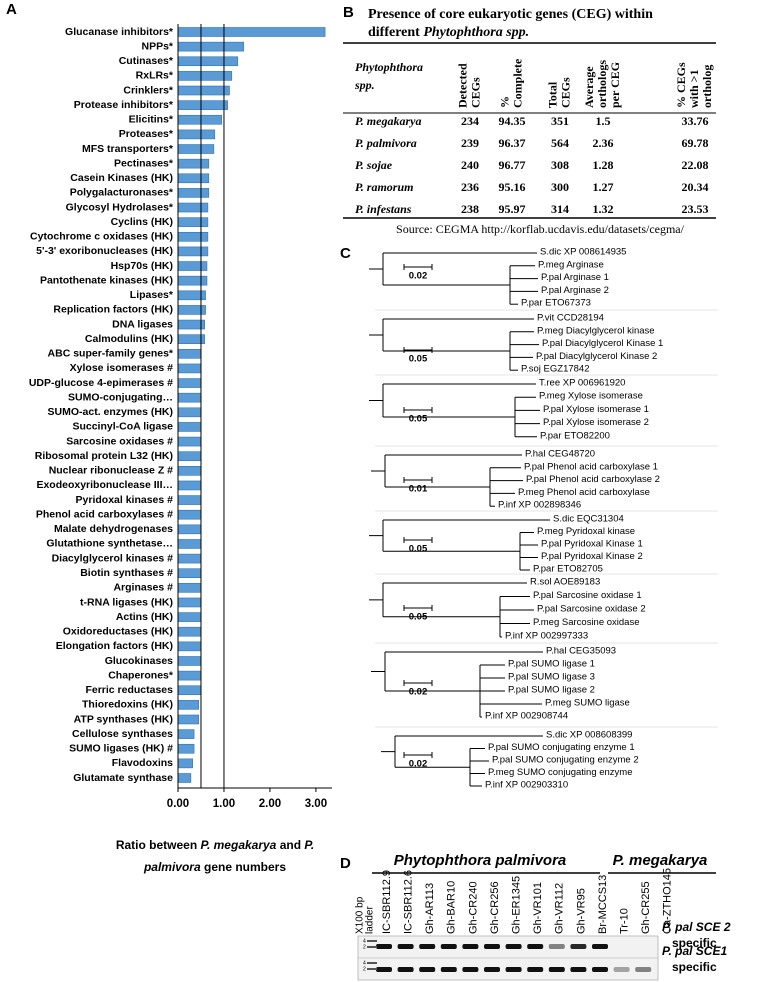  Describe the element at coordinates (124, 105) in the screenshot. I see `category-label: Protease inhibitors*` at that location.